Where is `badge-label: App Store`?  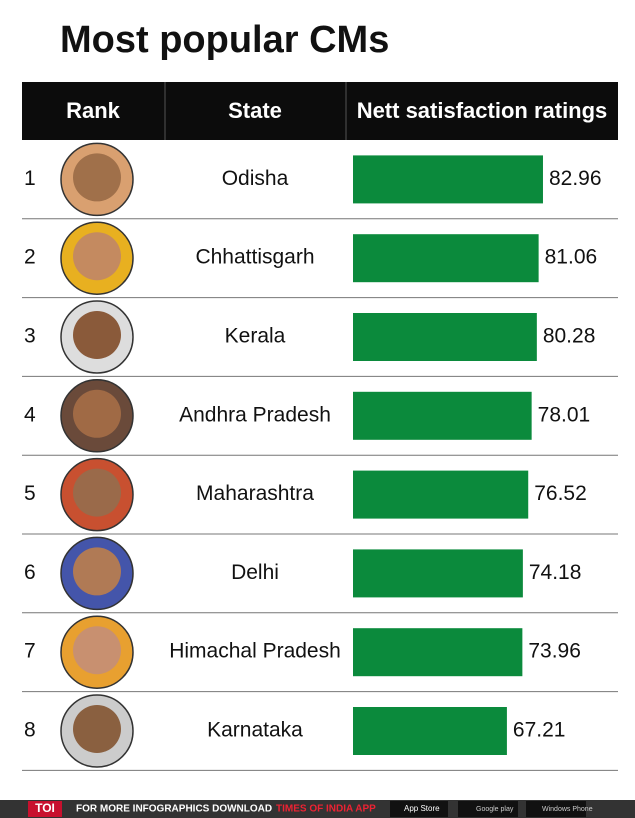
badge-label: App Store is located at coordinates (422, 808).